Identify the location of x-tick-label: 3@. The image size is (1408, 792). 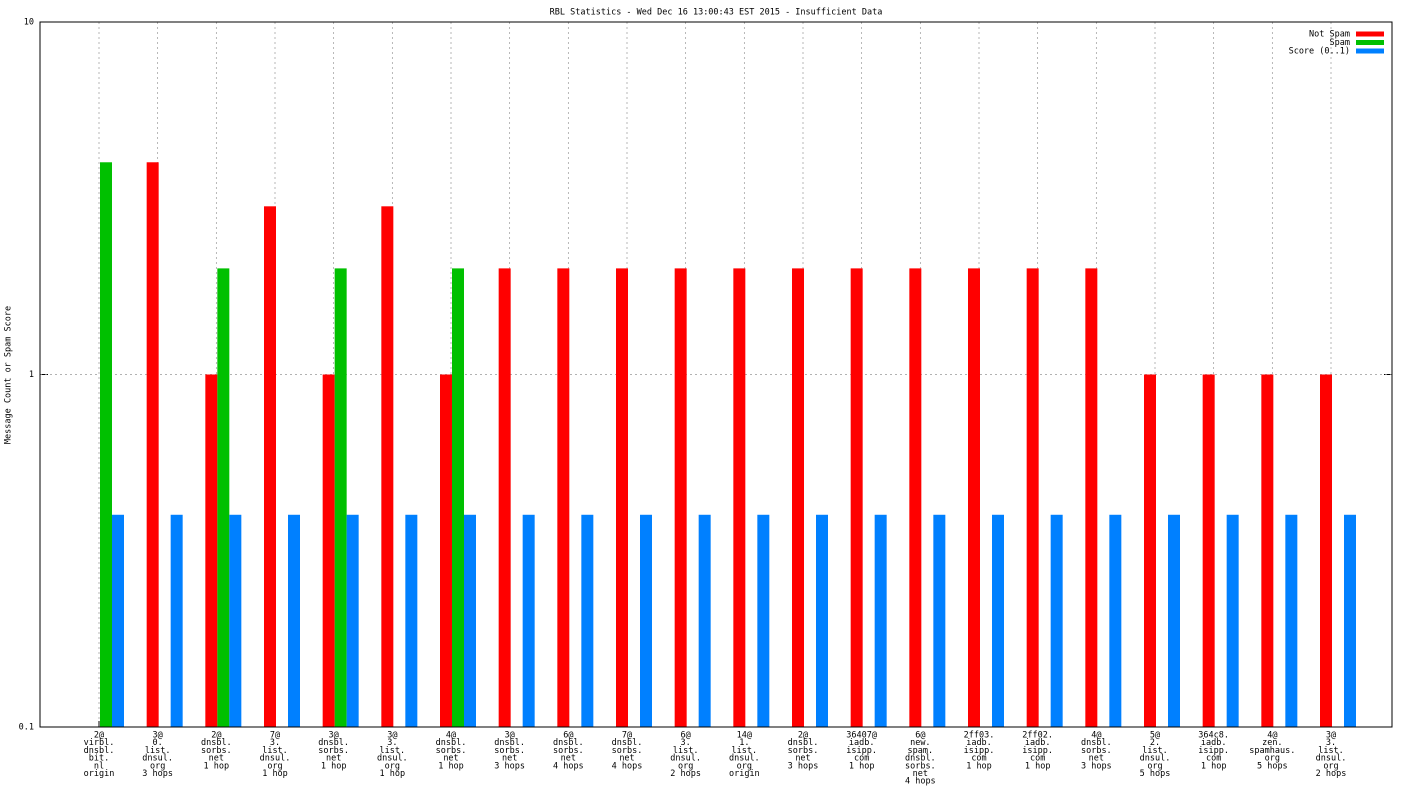
(158, 736).